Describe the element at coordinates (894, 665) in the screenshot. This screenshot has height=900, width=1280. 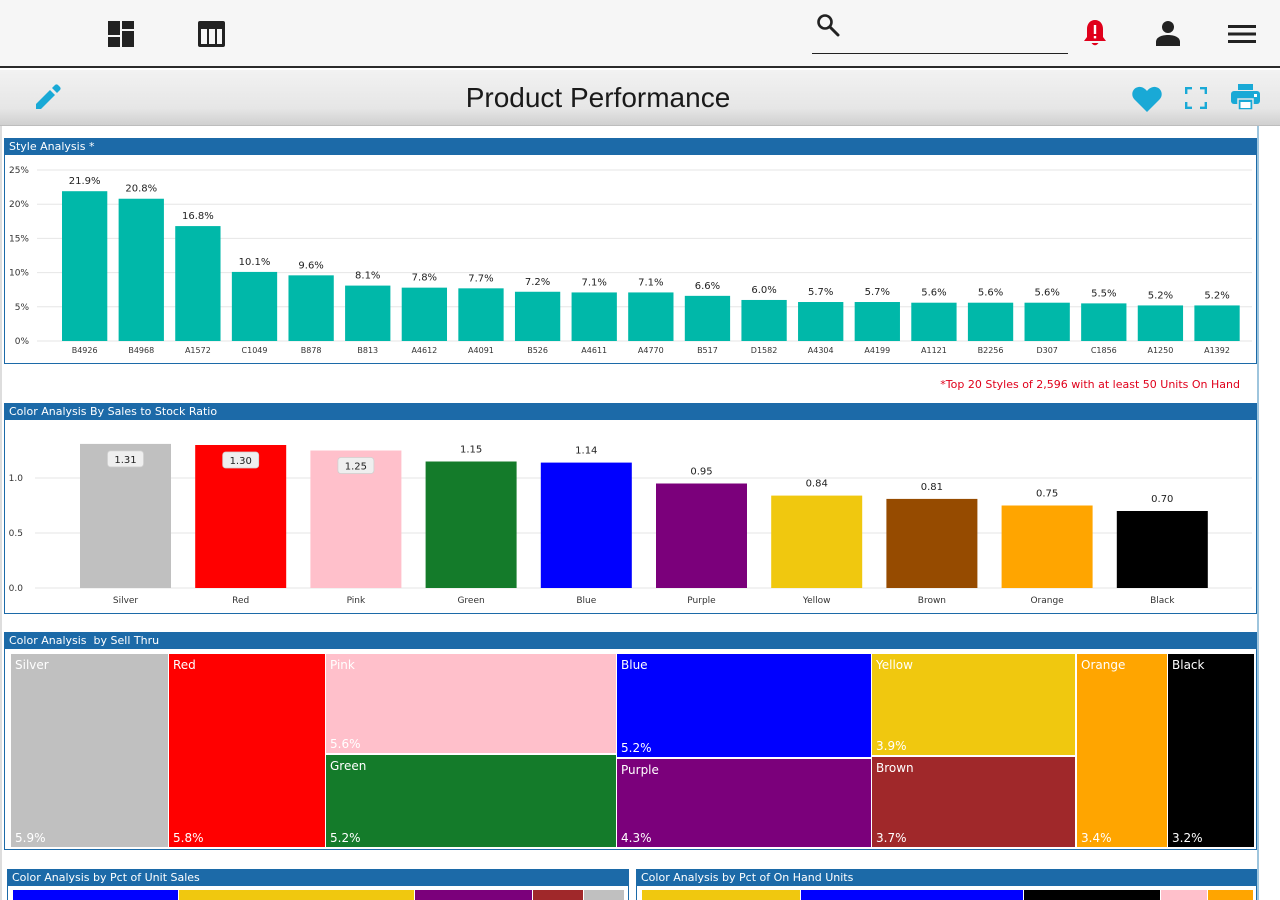
I see `treemap-label: Yellow` at that location.